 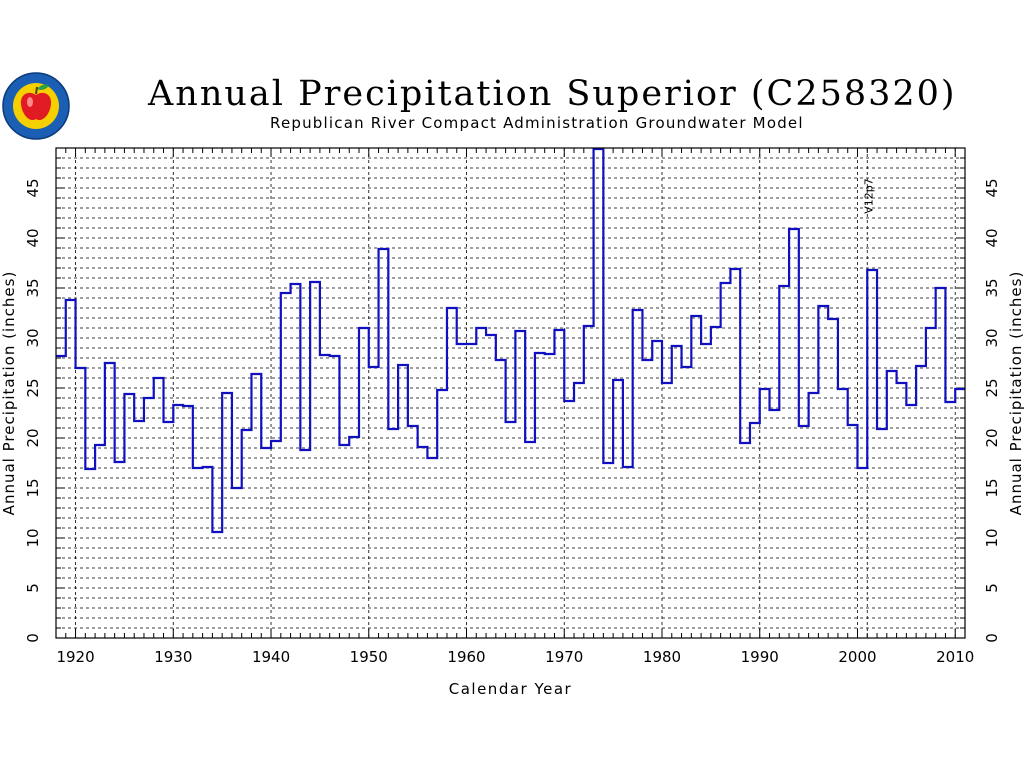 What do you see at coordinates (33, 537) in the screenshot?
I see `y-tick-label-left: 10` at bounding box center [33, 537].